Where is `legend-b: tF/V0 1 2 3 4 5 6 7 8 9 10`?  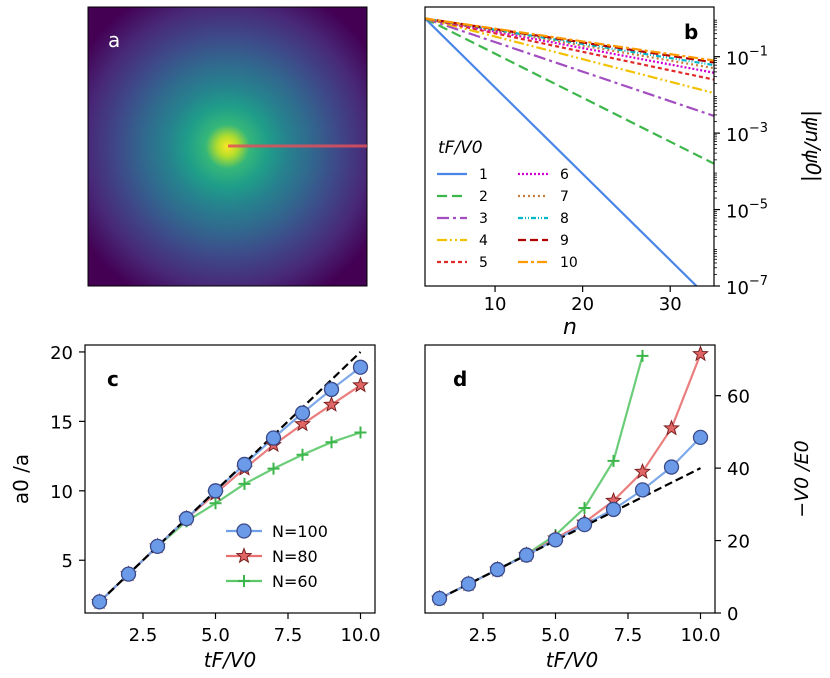 legend-b: tF/V0 1 2 3 4 5 6 7 8 9 10 is located at coordinates (507, 204).